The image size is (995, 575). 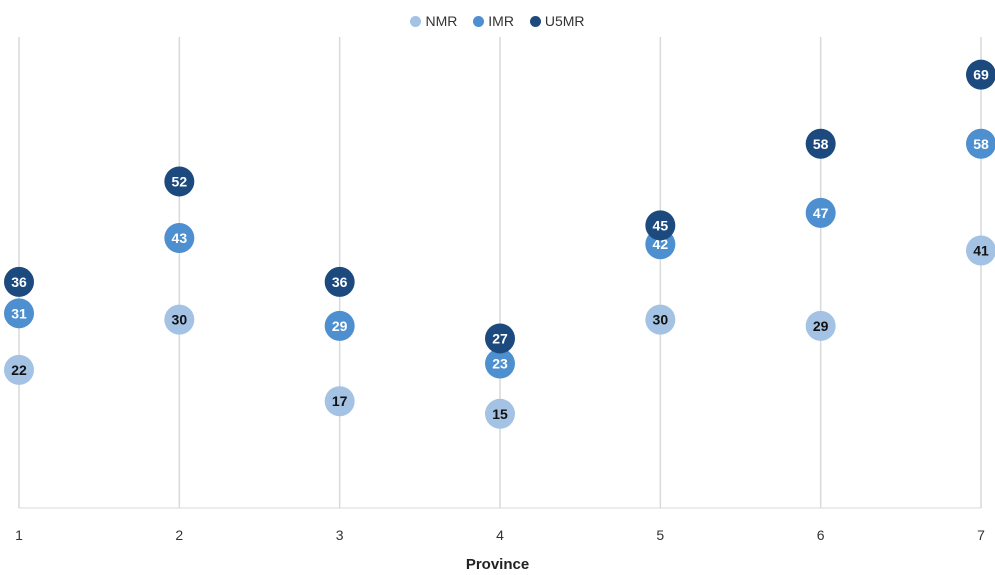 I want to click on data-label-imr: 42, so click(x=661, y=244).